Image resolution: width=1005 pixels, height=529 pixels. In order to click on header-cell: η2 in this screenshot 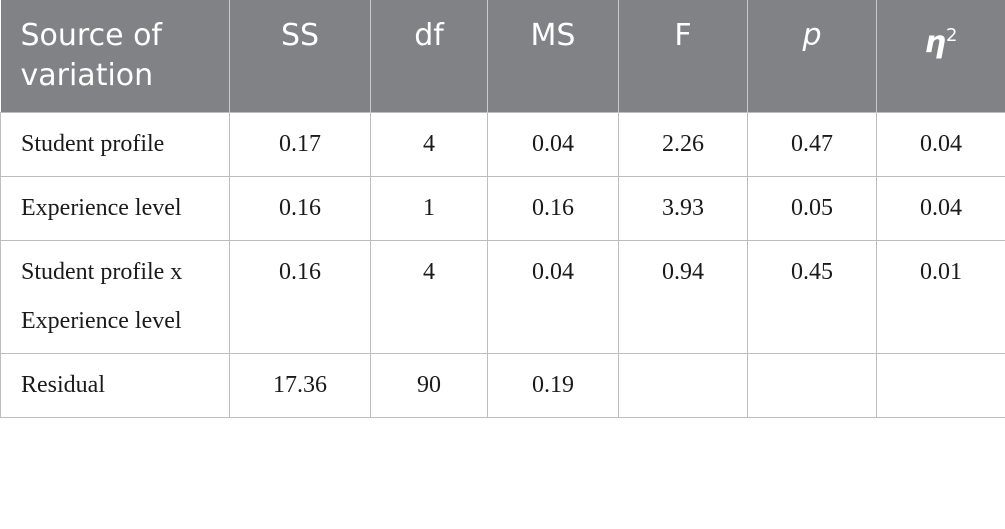, I will do `click(940, 56)`.